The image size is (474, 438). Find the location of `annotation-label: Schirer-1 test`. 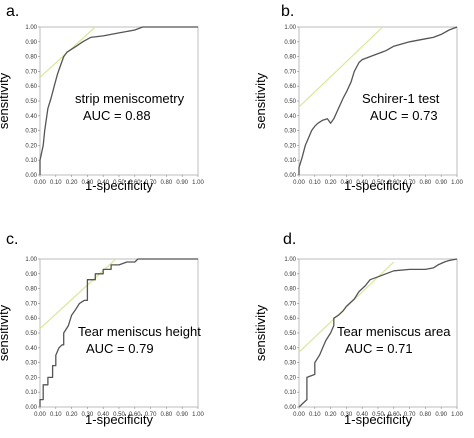

annotation-label: Schirer-1 test is located at coordinates (401, 98).